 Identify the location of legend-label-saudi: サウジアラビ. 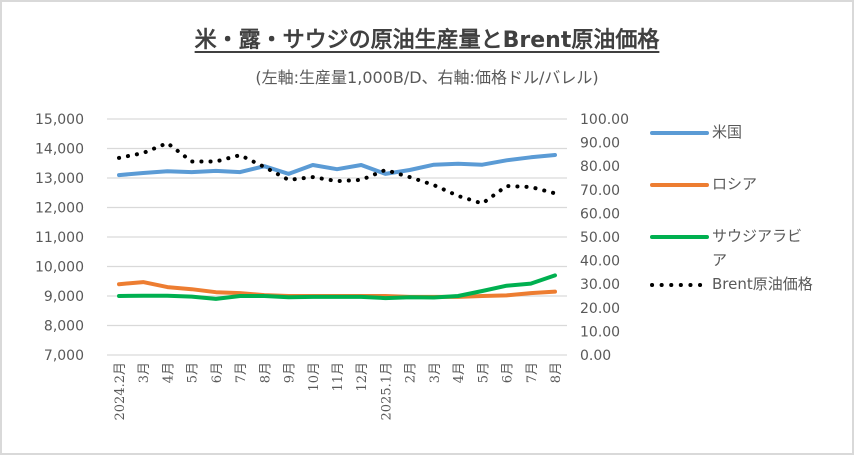
(757, 236).